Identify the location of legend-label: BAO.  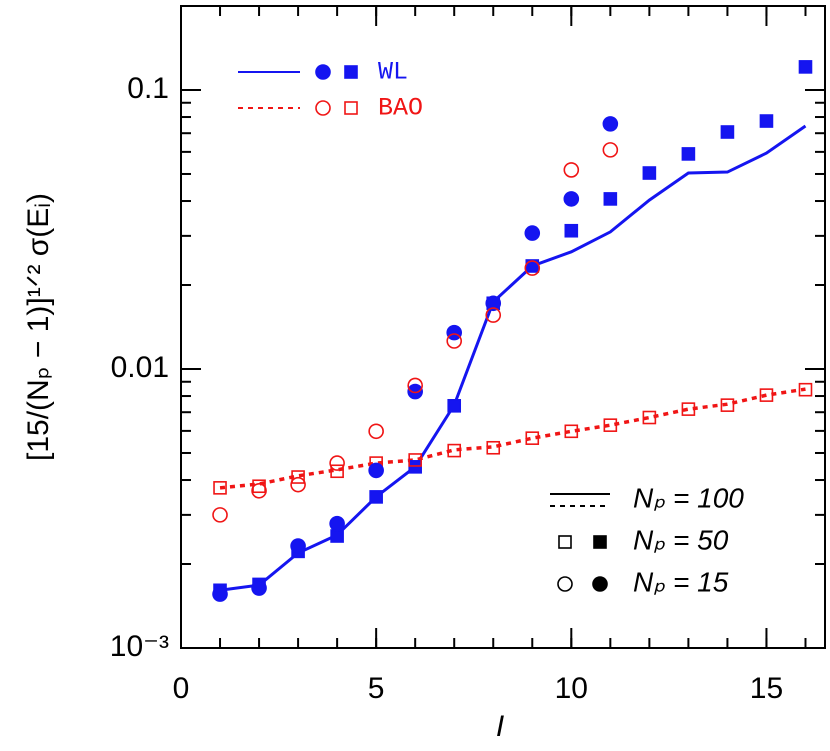
(400, 108).